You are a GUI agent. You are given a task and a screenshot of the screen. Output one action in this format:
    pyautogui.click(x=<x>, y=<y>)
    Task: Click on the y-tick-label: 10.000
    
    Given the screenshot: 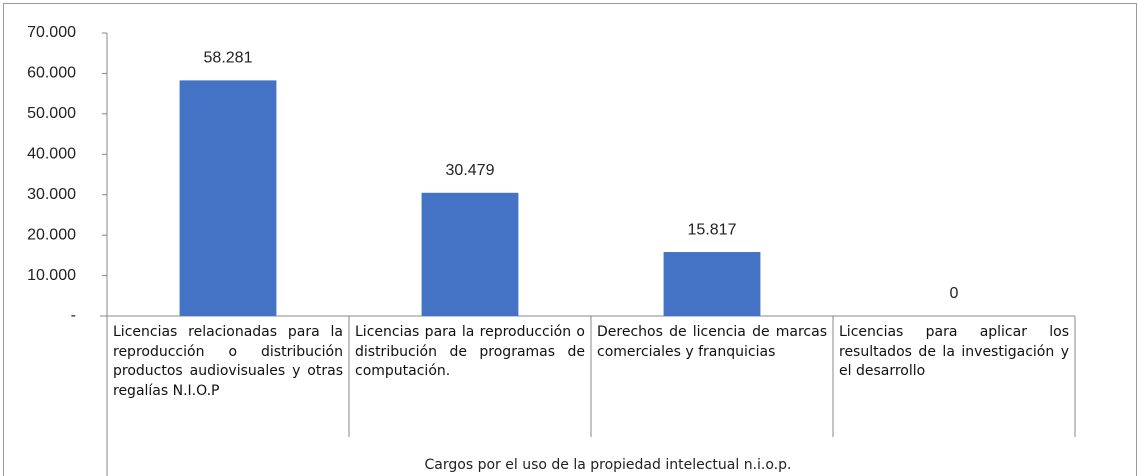 What is the action you would take?
    pyautogui.click(x=51, y=275)
    